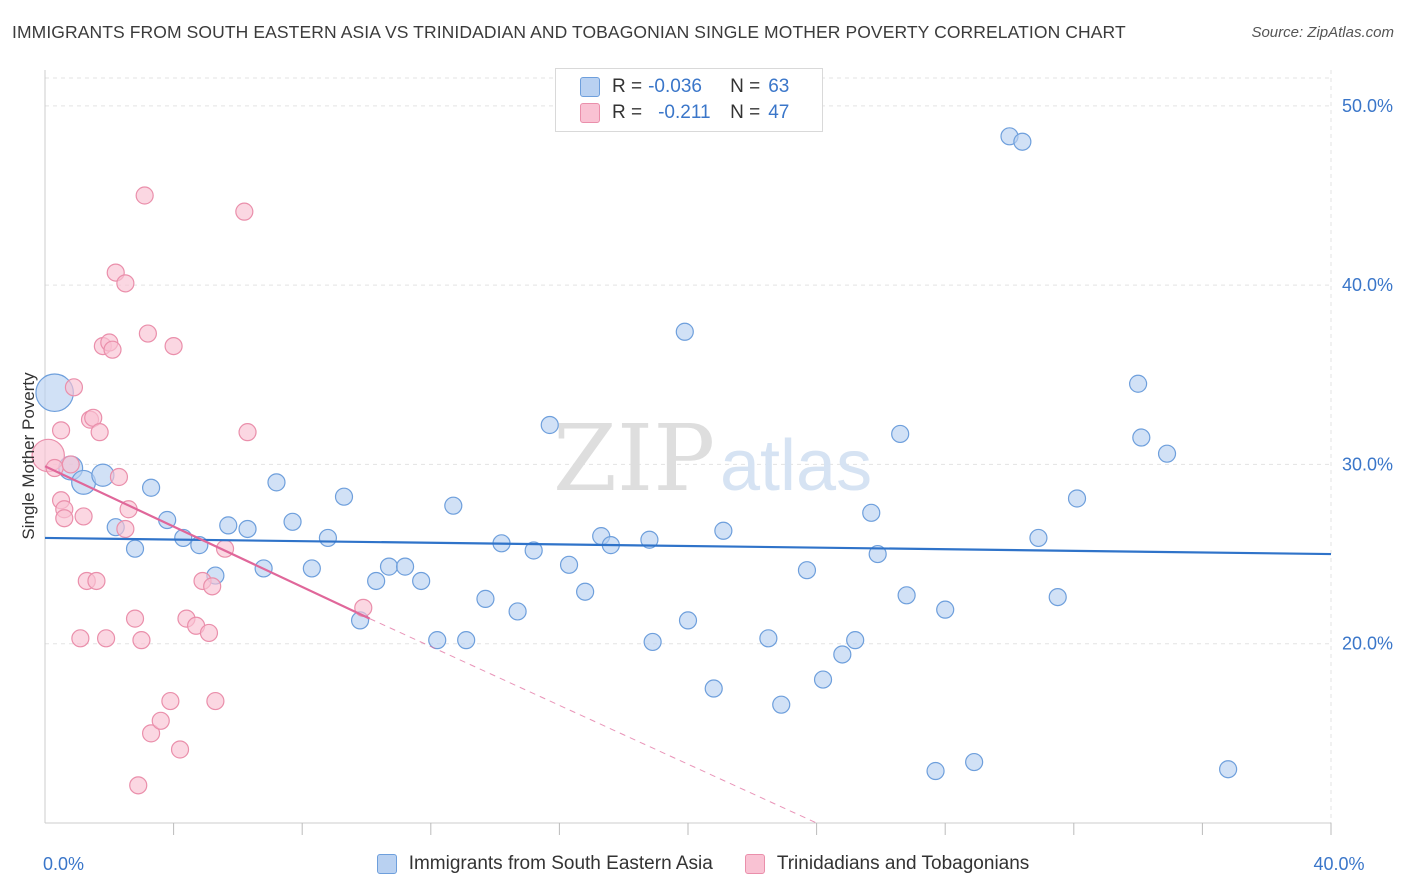  I want to click on watermark-zip: ZIP, so click(634, 458).